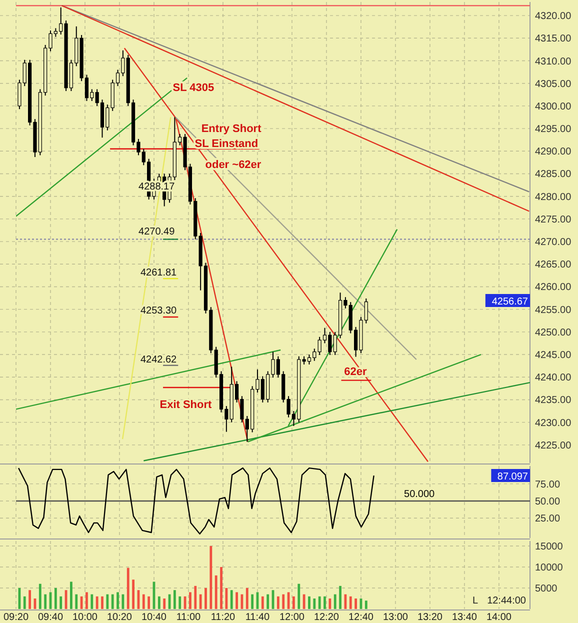 The height and width of the screenshot is (623, 578). I want to click on y-tick-label: 4295.00, so click(553, 130).